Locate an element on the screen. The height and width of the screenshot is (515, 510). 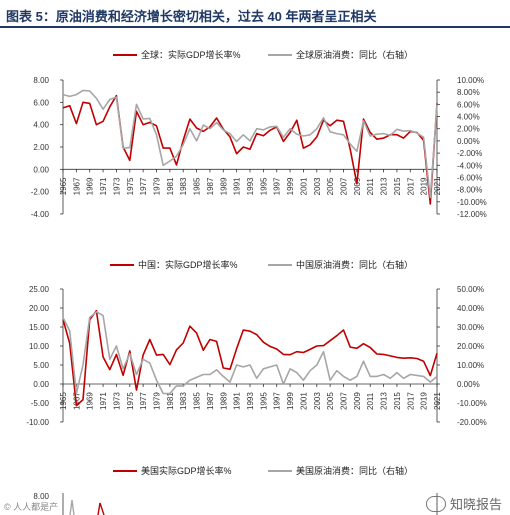
right-tick-label: 50.00% is located at coordinates (470, 289).